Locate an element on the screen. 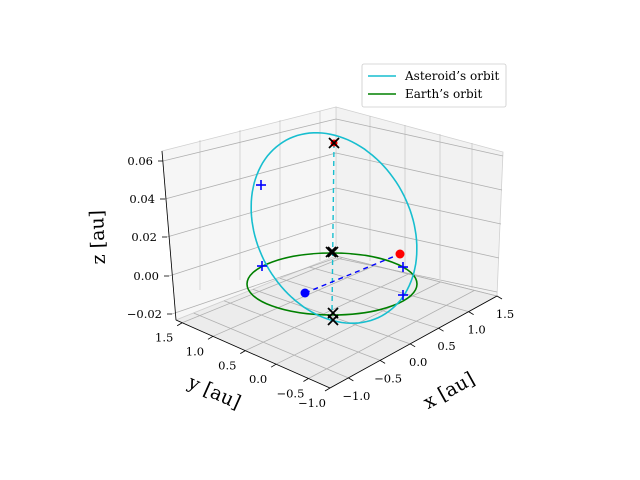 This screenshot has height=480, width=640. x-tick-label: 0.0 is located at coordinates (418, 362).